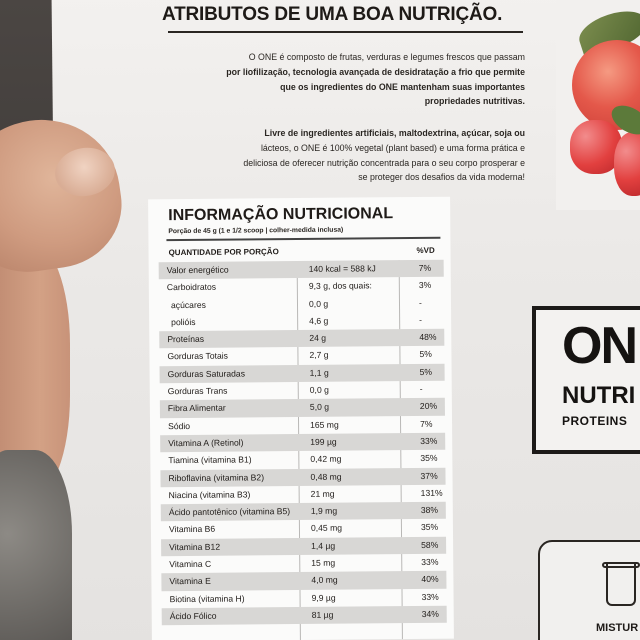 This screenshot has height=640, width=640. Describe the element at coordinates (304, 615) in the screenshot. I see `nutrition-row: Ácido Fólico 81 µg 34%` at that location.